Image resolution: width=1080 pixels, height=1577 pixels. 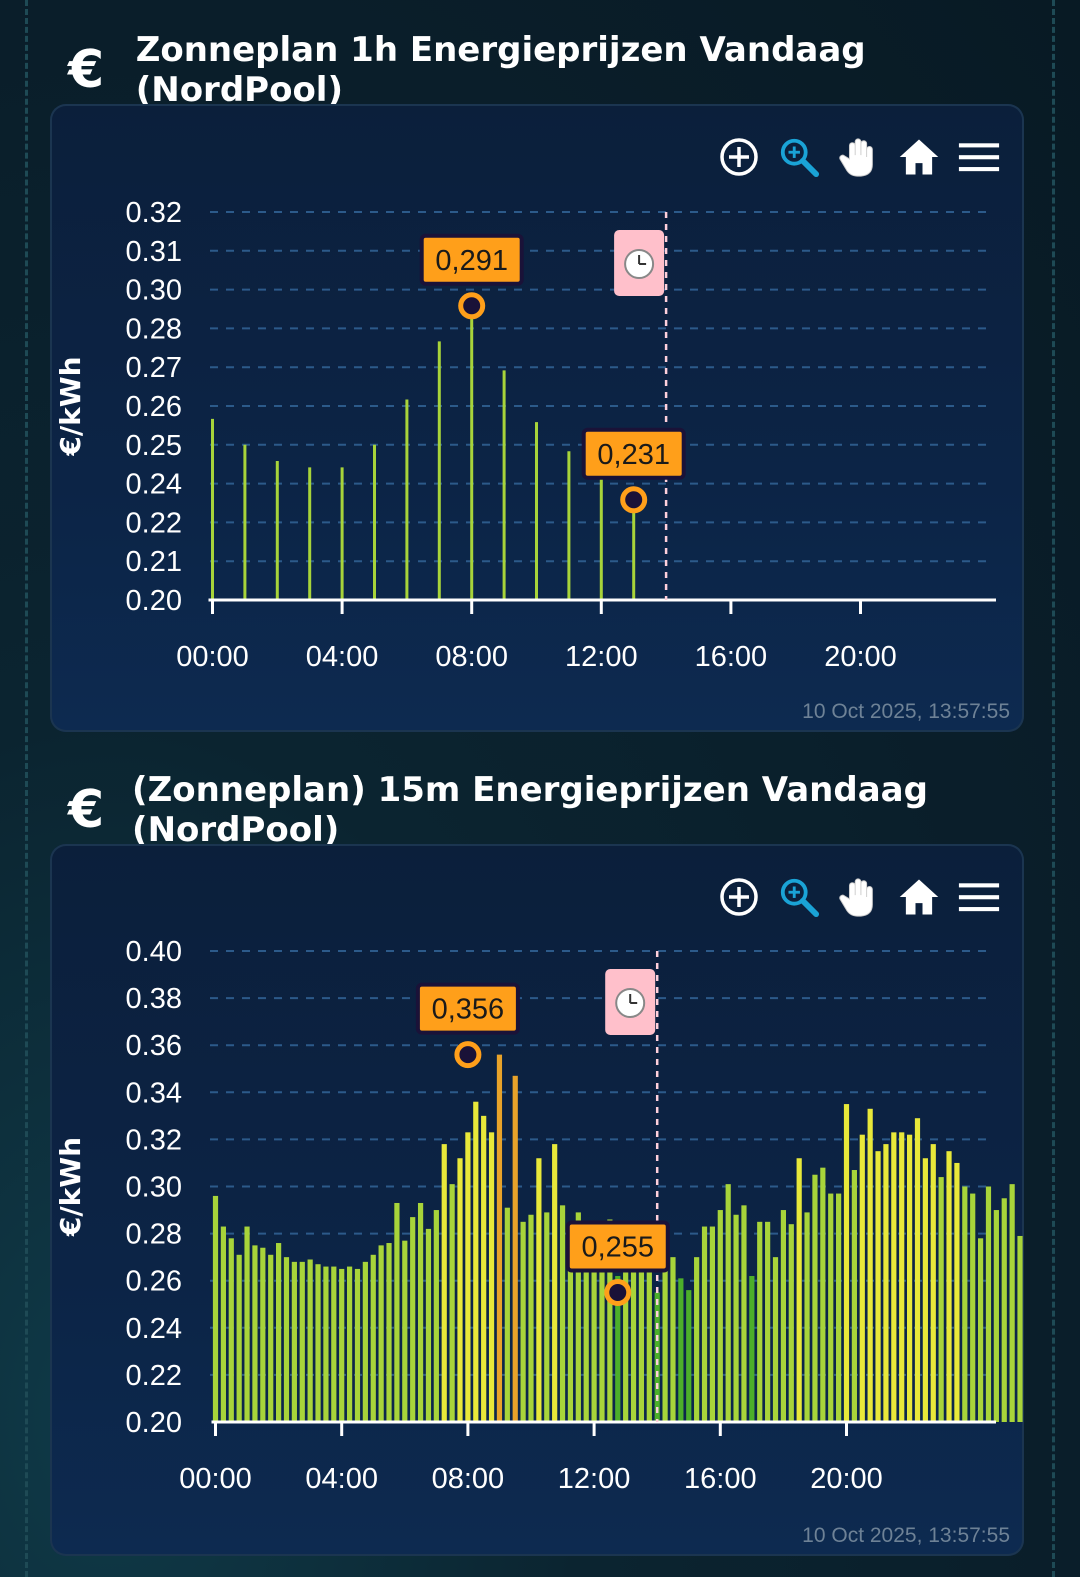 I want to click on y-tick-label: 0.40, so click(x=154, y=952).